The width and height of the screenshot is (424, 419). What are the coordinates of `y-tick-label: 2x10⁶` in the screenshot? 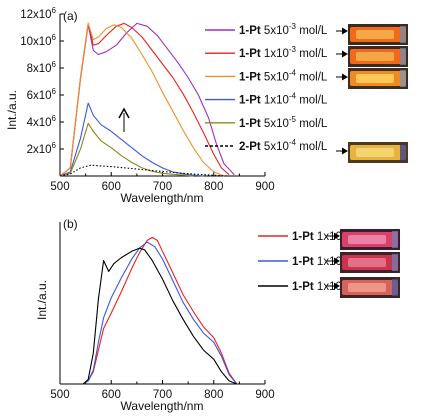 It's located at (42, 148).